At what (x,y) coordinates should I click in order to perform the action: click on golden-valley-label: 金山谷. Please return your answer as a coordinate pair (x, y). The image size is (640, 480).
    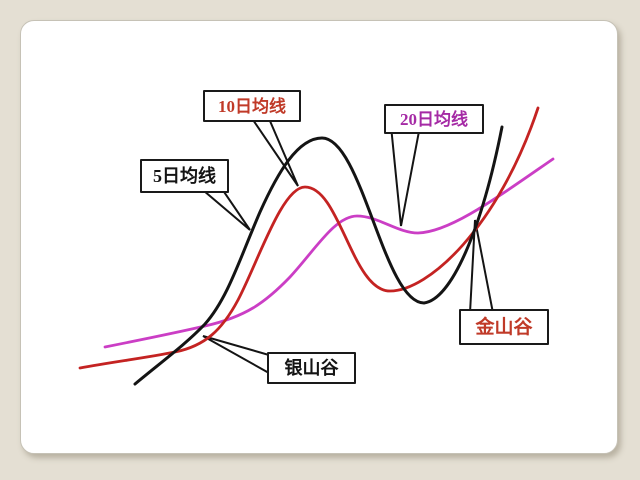
    Looking at the image, I should click on (504, 327).